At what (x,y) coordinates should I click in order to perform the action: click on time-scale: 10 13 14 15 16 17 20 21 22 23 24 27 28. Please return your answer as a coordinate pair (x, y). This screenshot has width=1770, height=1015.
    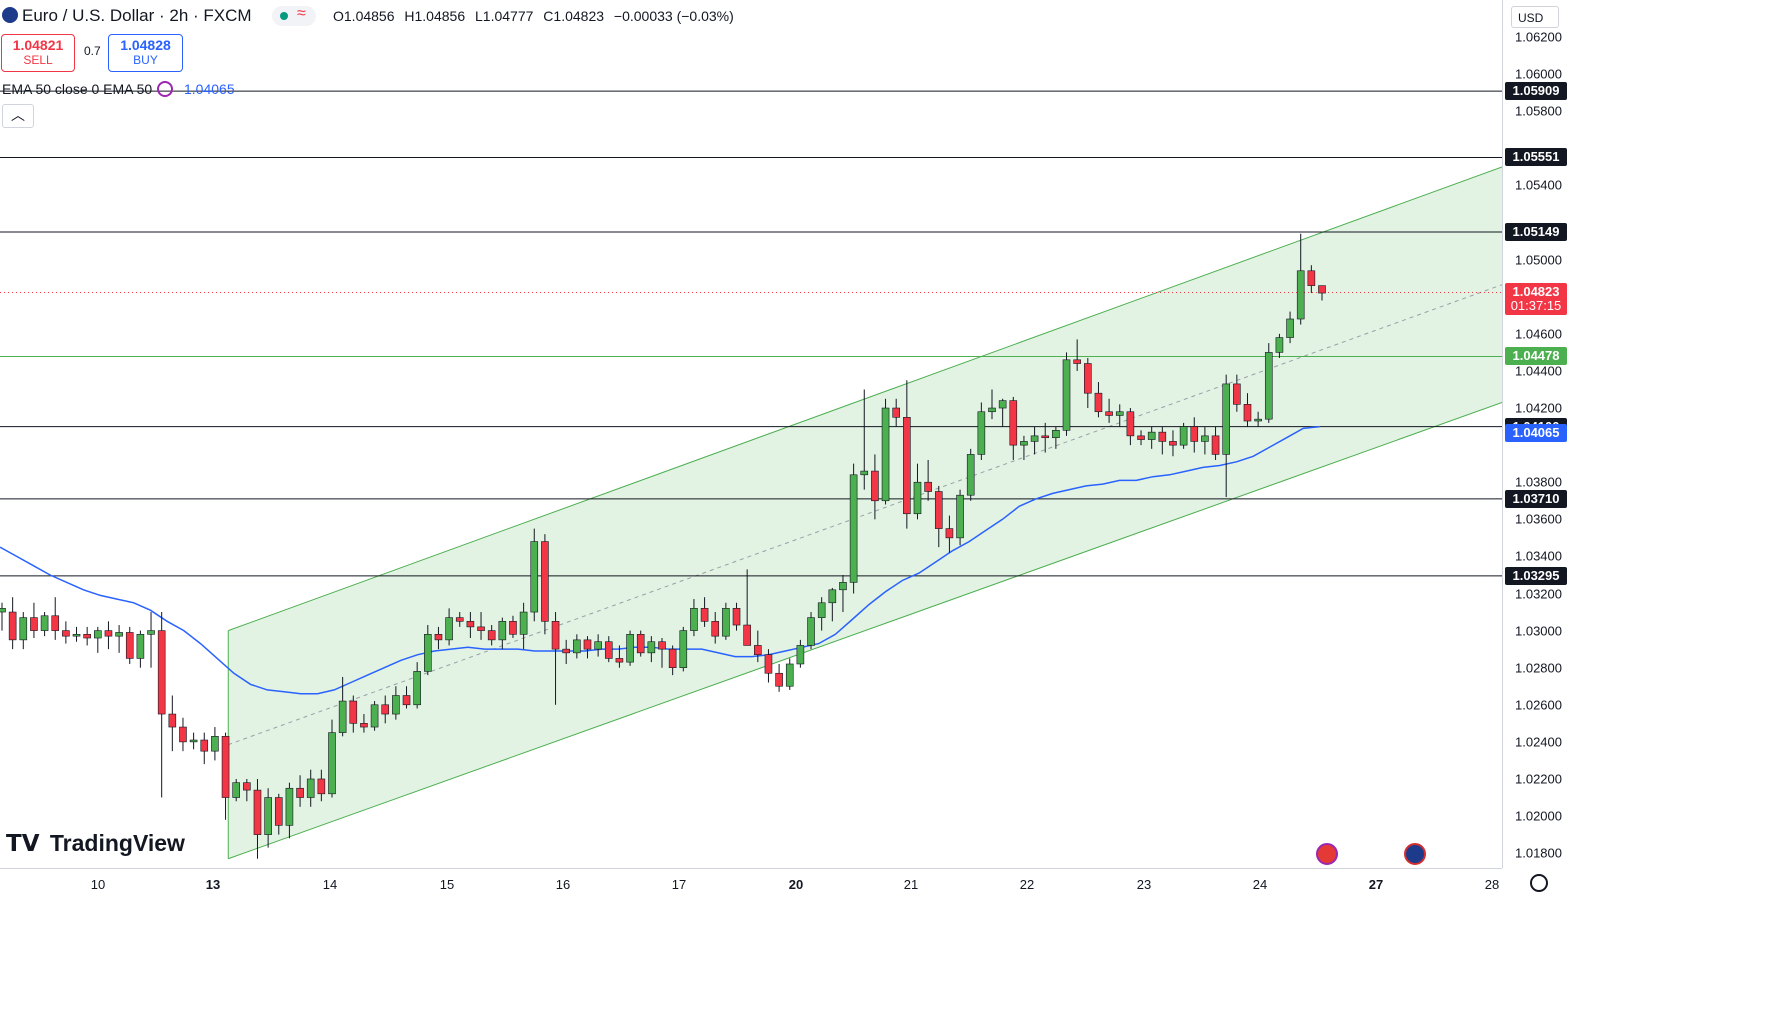
    Looking at the image, I should click on (751, 884).